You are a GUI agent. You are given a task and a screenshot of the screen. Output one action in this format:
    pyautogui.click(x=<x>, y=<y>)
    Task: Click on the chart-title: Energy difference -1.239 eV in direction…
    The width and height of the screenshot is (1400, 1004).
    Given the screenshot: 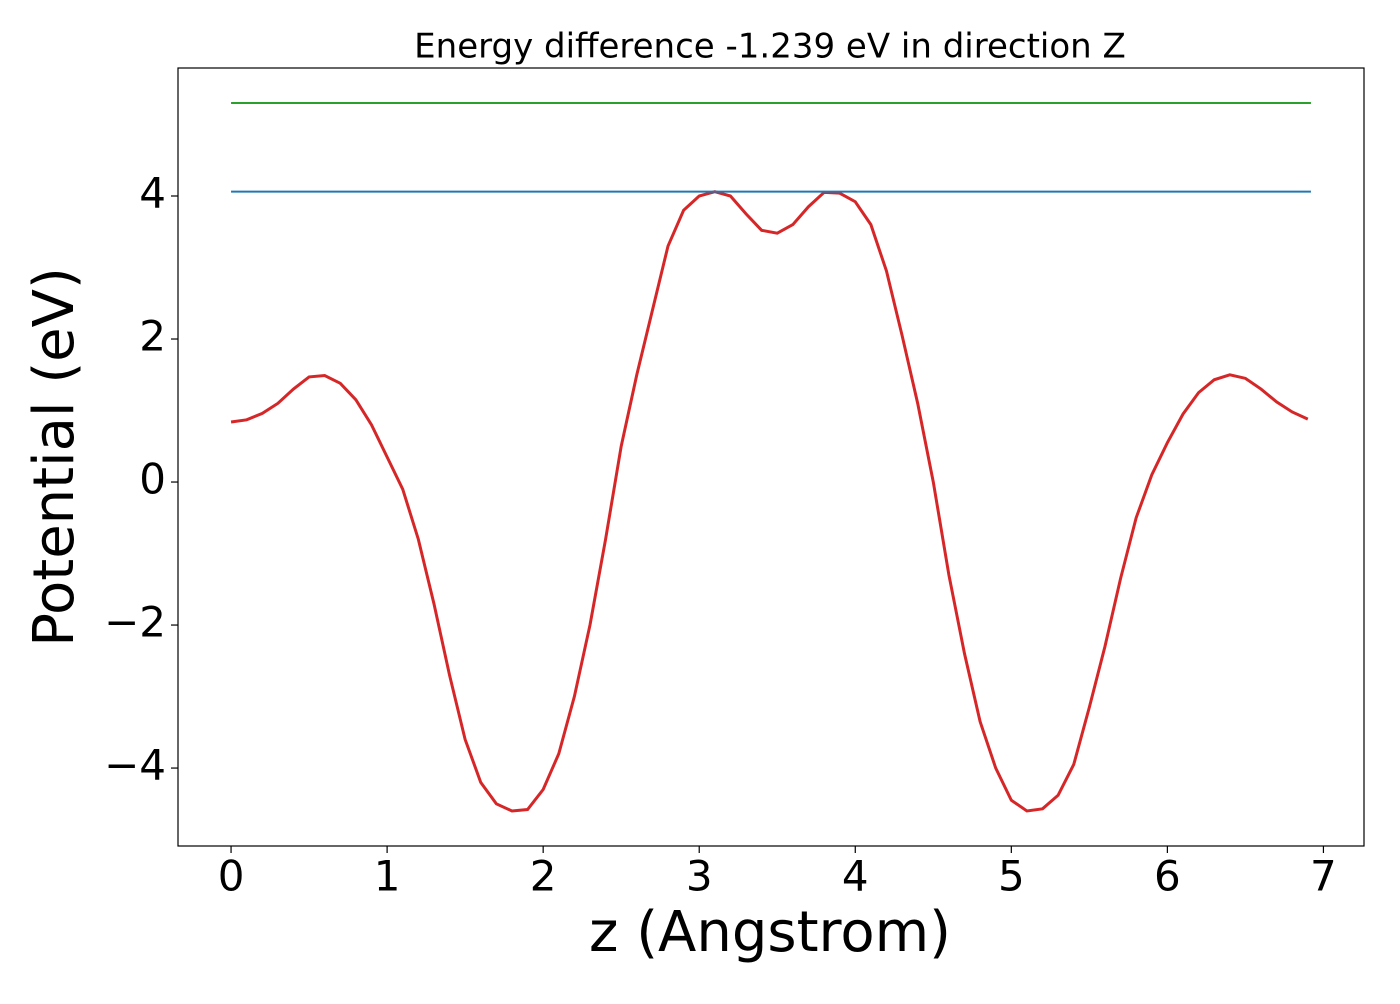 What is the action you would take?
    pyautogui.click(x=770, y=47)
    